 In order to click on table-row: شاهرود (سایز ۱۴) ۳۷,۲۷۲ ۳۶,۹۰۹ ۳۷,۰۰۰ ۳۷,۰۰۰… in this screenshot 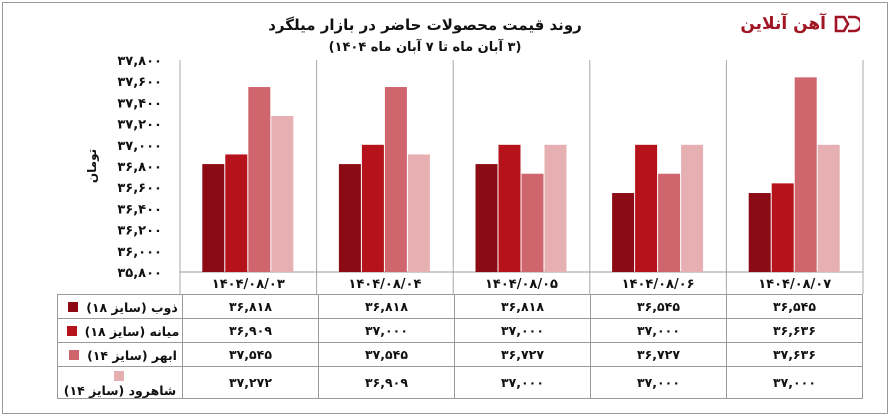, I will do `click(460, 382)`.